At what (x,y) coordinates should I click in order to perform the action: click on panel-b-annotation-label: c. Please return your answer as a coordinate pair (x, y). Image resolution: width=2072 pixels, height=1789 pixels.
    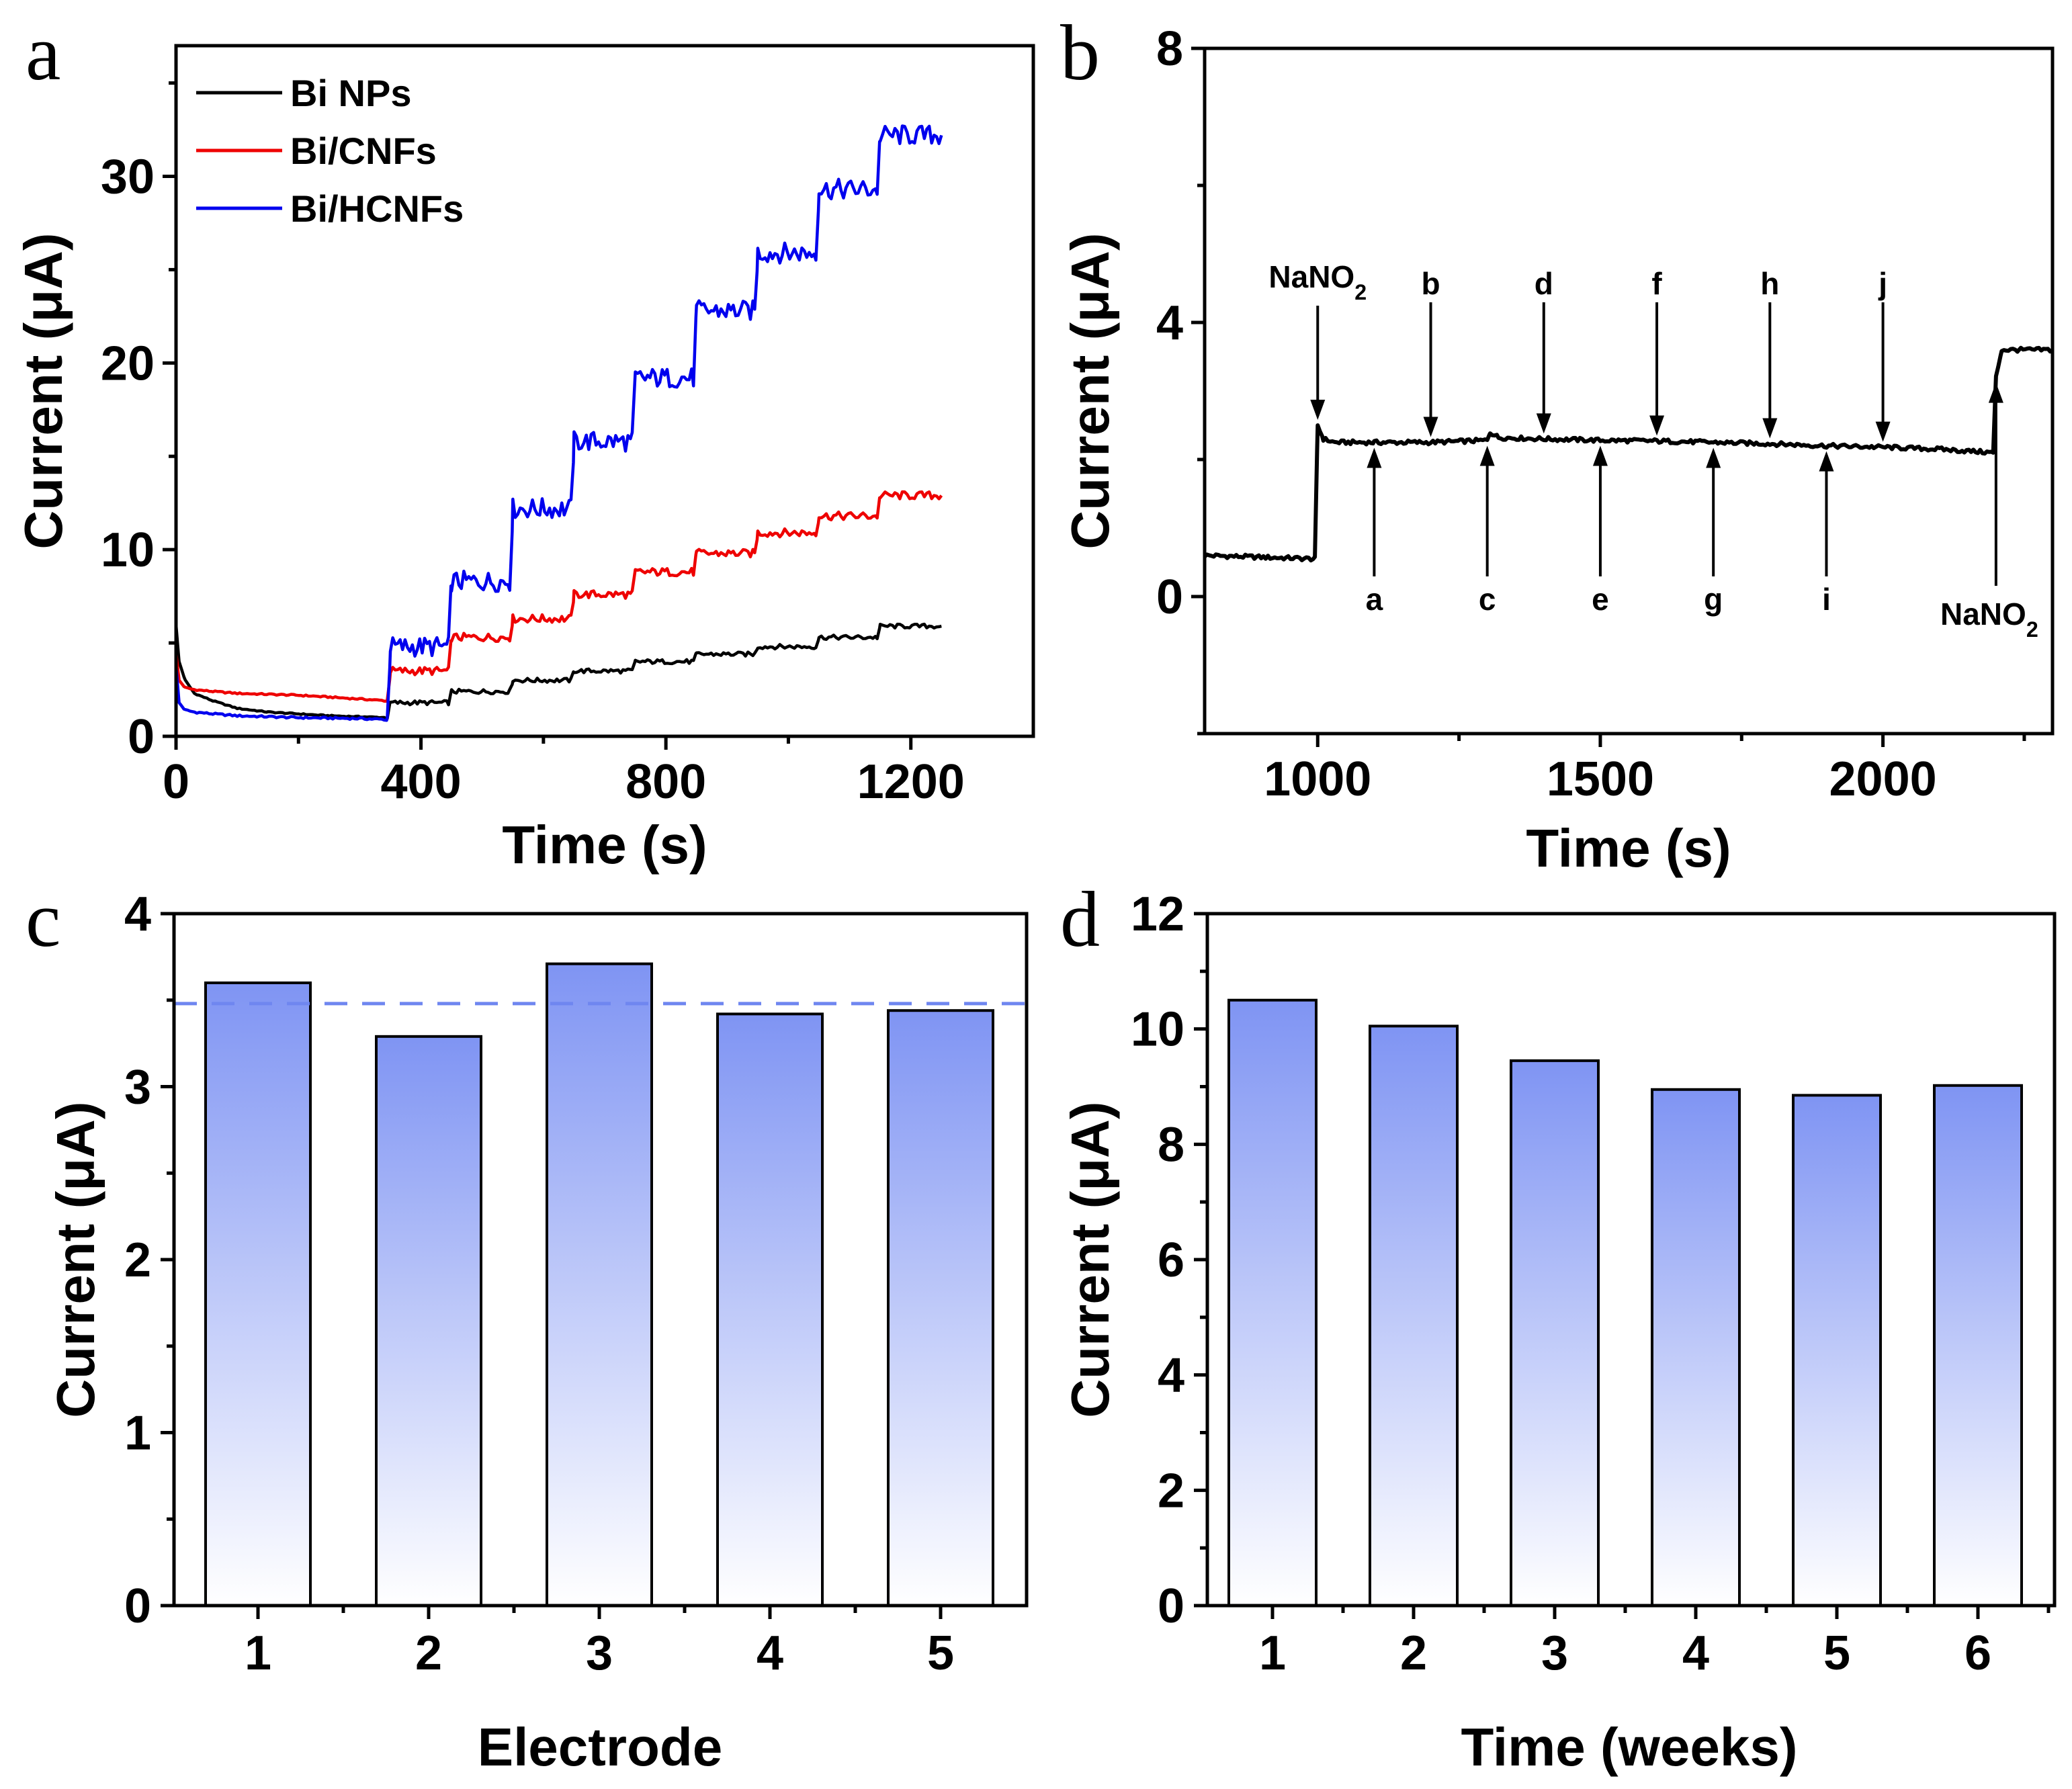
    Looking at the image, I should click on (1487, 599).